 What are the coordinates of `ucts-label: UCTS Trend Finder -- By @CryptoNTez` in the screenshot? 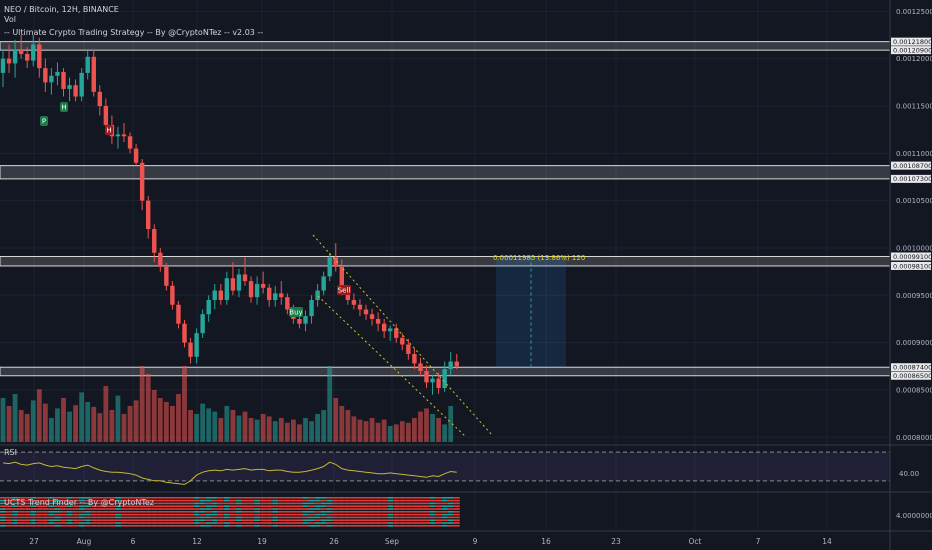 It's located at (79, 502).